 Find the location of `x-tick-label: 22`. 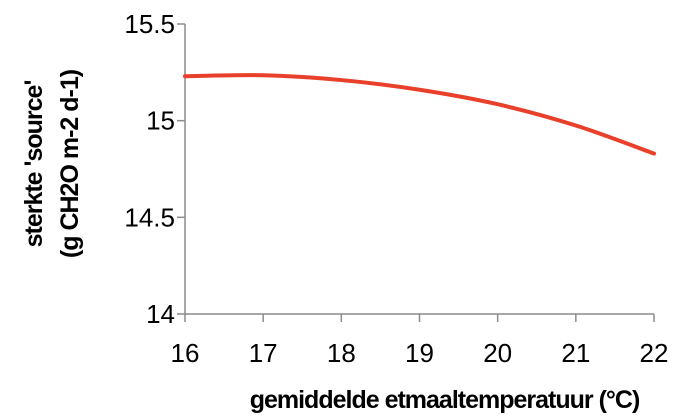

x-tick-label: 22 is located at coordinates (654, 353).